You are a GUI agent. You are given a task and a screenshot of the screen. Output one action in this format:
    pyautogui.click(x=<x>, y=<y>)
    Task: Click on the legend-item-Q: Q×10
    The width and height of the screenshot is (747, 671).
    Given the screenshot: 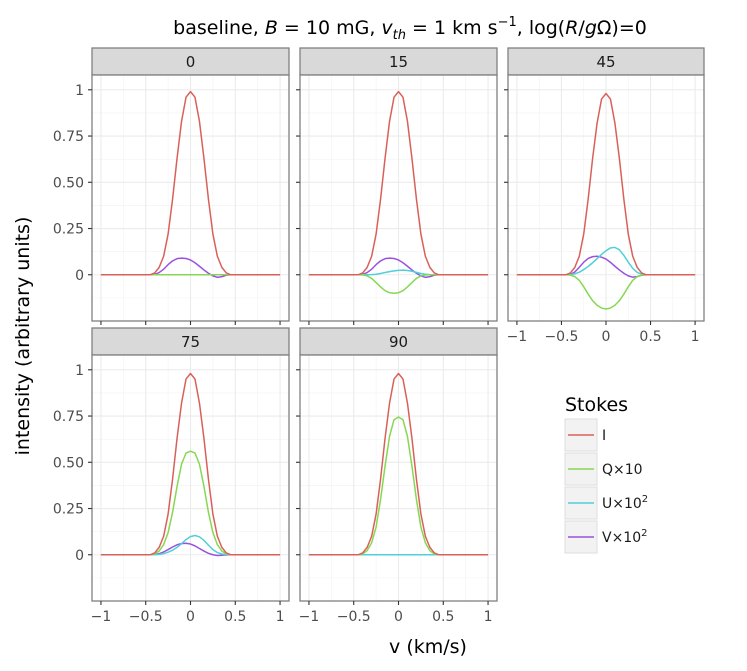 What is the action you would take?
    pyautogui.click(x=603, y=469)
    